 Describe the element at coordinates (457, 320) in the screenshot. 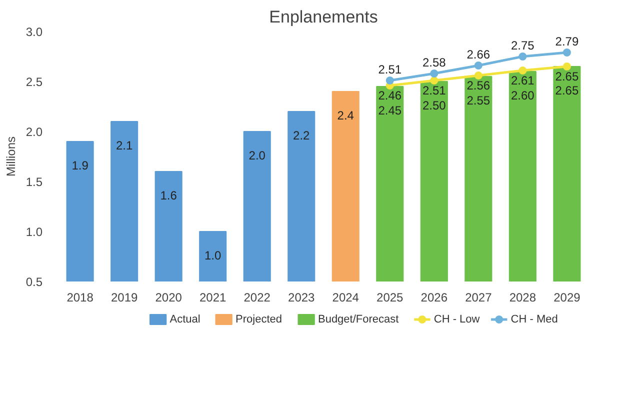

I see `legend-label: CH - Low` at that location.